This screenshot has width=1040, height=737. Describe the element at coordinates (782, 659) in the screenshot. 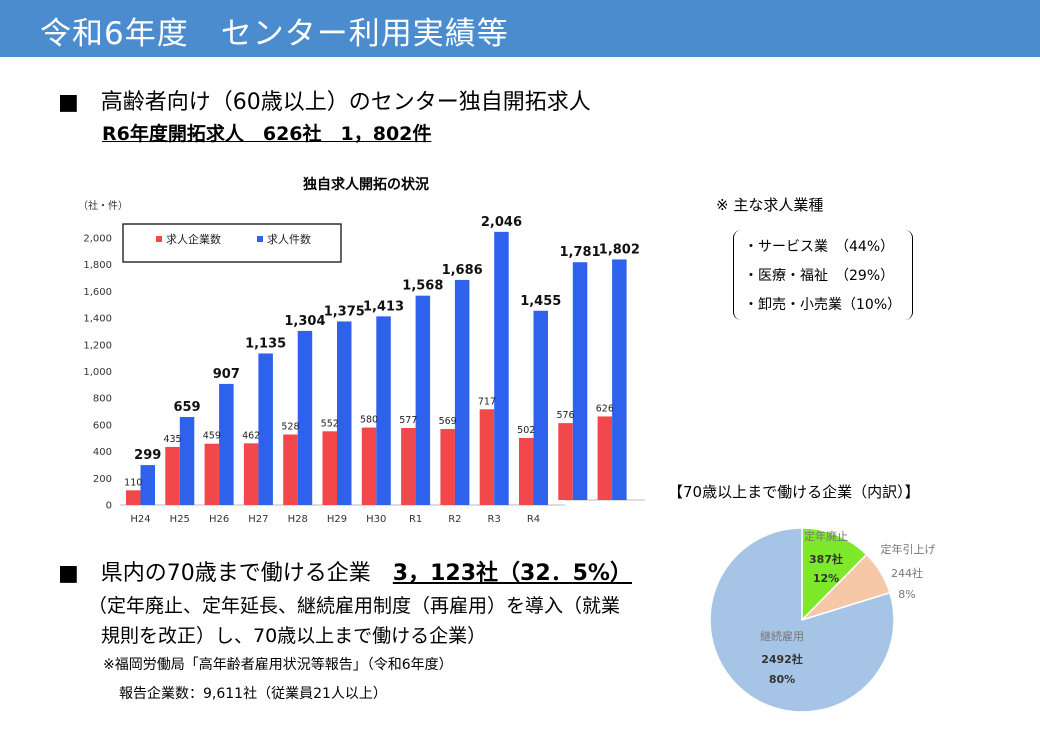

I see `pie-label-continued-value: 2492社` at that location.